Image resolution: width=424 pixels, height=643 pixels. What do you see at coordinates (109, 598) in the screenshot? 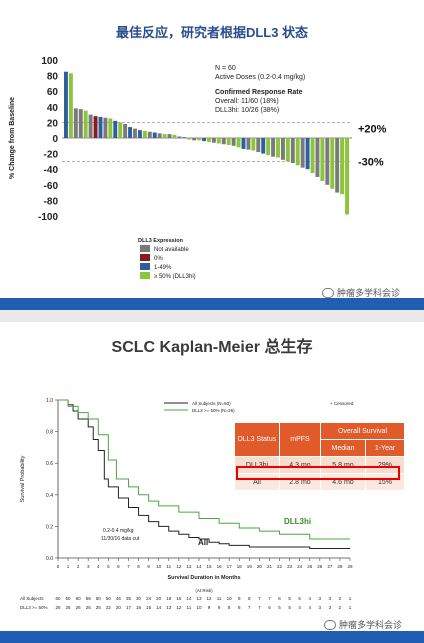
I see `at-risk-value: 50` at bounding box center [109, 598].